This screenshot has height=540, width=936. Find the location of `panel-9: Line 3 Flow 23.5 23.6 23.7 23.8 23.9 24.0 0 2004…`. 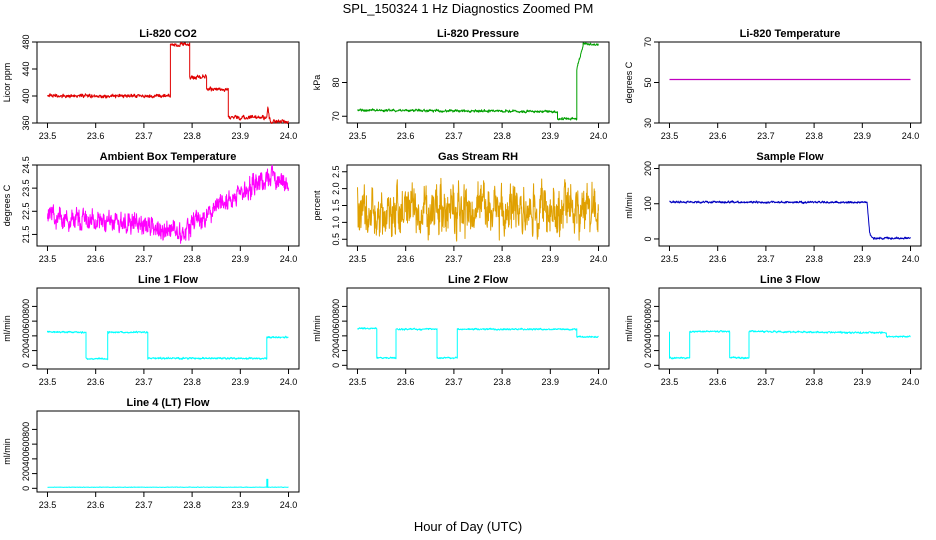

panel-9: Line 3 Flow 23.5 23.6 23.7 23.8 23.9 24.0 0 2004… is located at coordinates (773, 330).